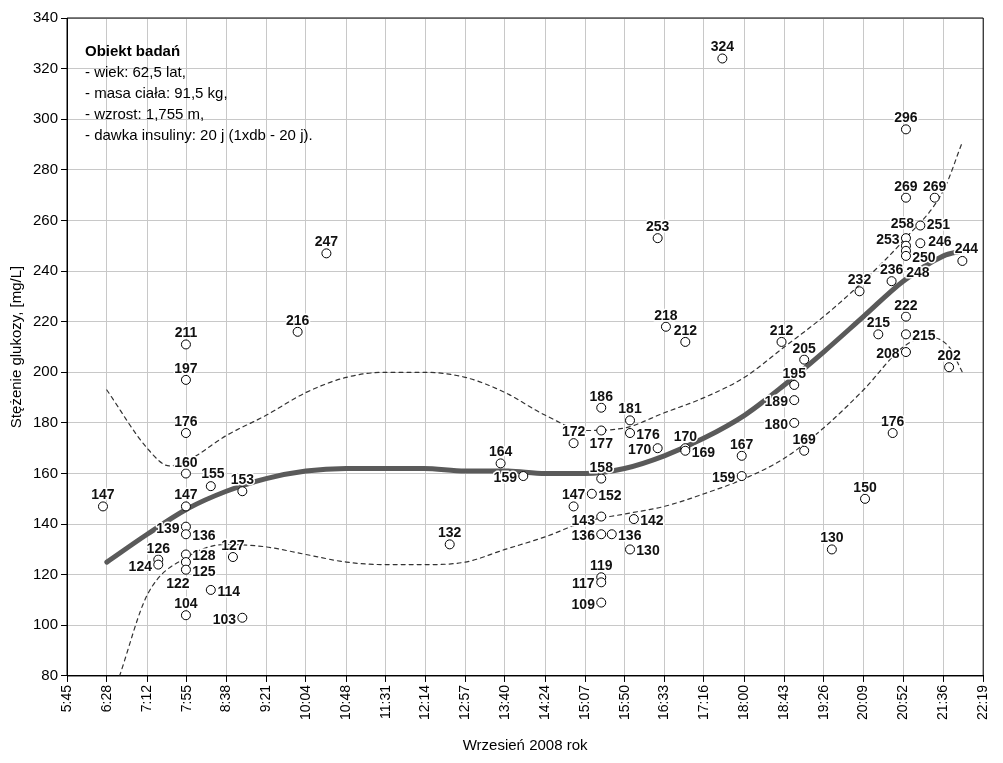 The width and height of the screenshot is (1003, 763). Describe the element at coordinates (601, 565) in the screenshot. I see `data-label: 119` at that location.